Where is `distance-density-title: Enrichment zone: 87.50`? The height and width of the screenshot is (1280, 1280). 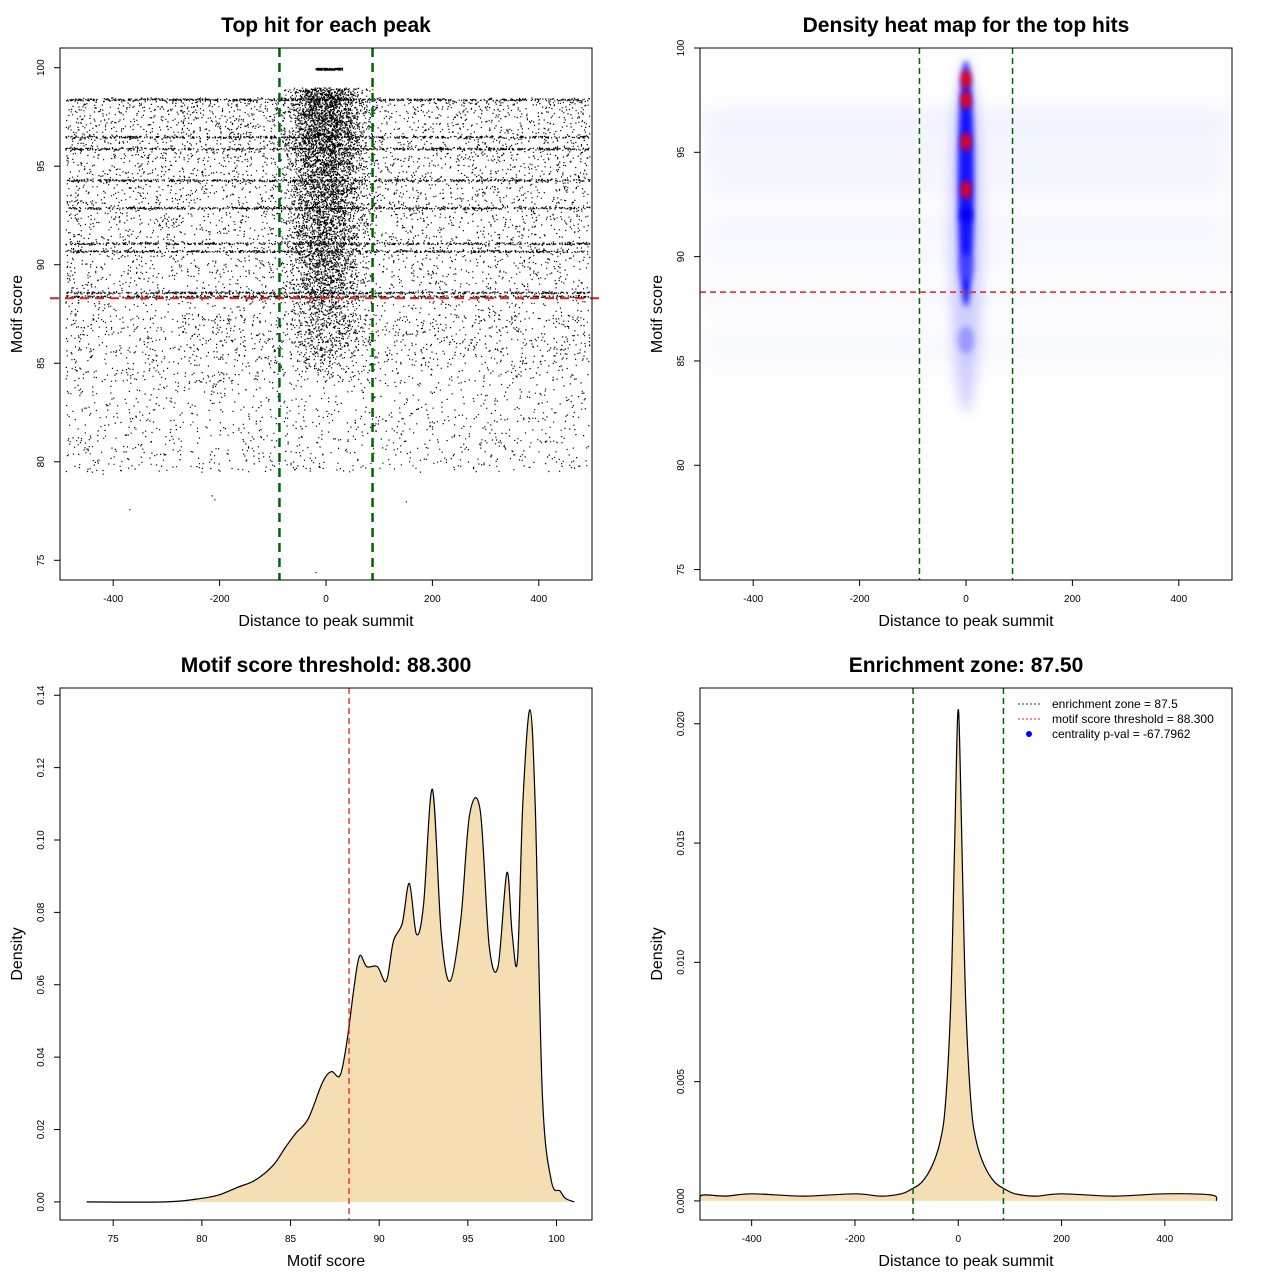
distance-density-title: Enrichment zone: 87.50 is located at coordinates (966, 665).